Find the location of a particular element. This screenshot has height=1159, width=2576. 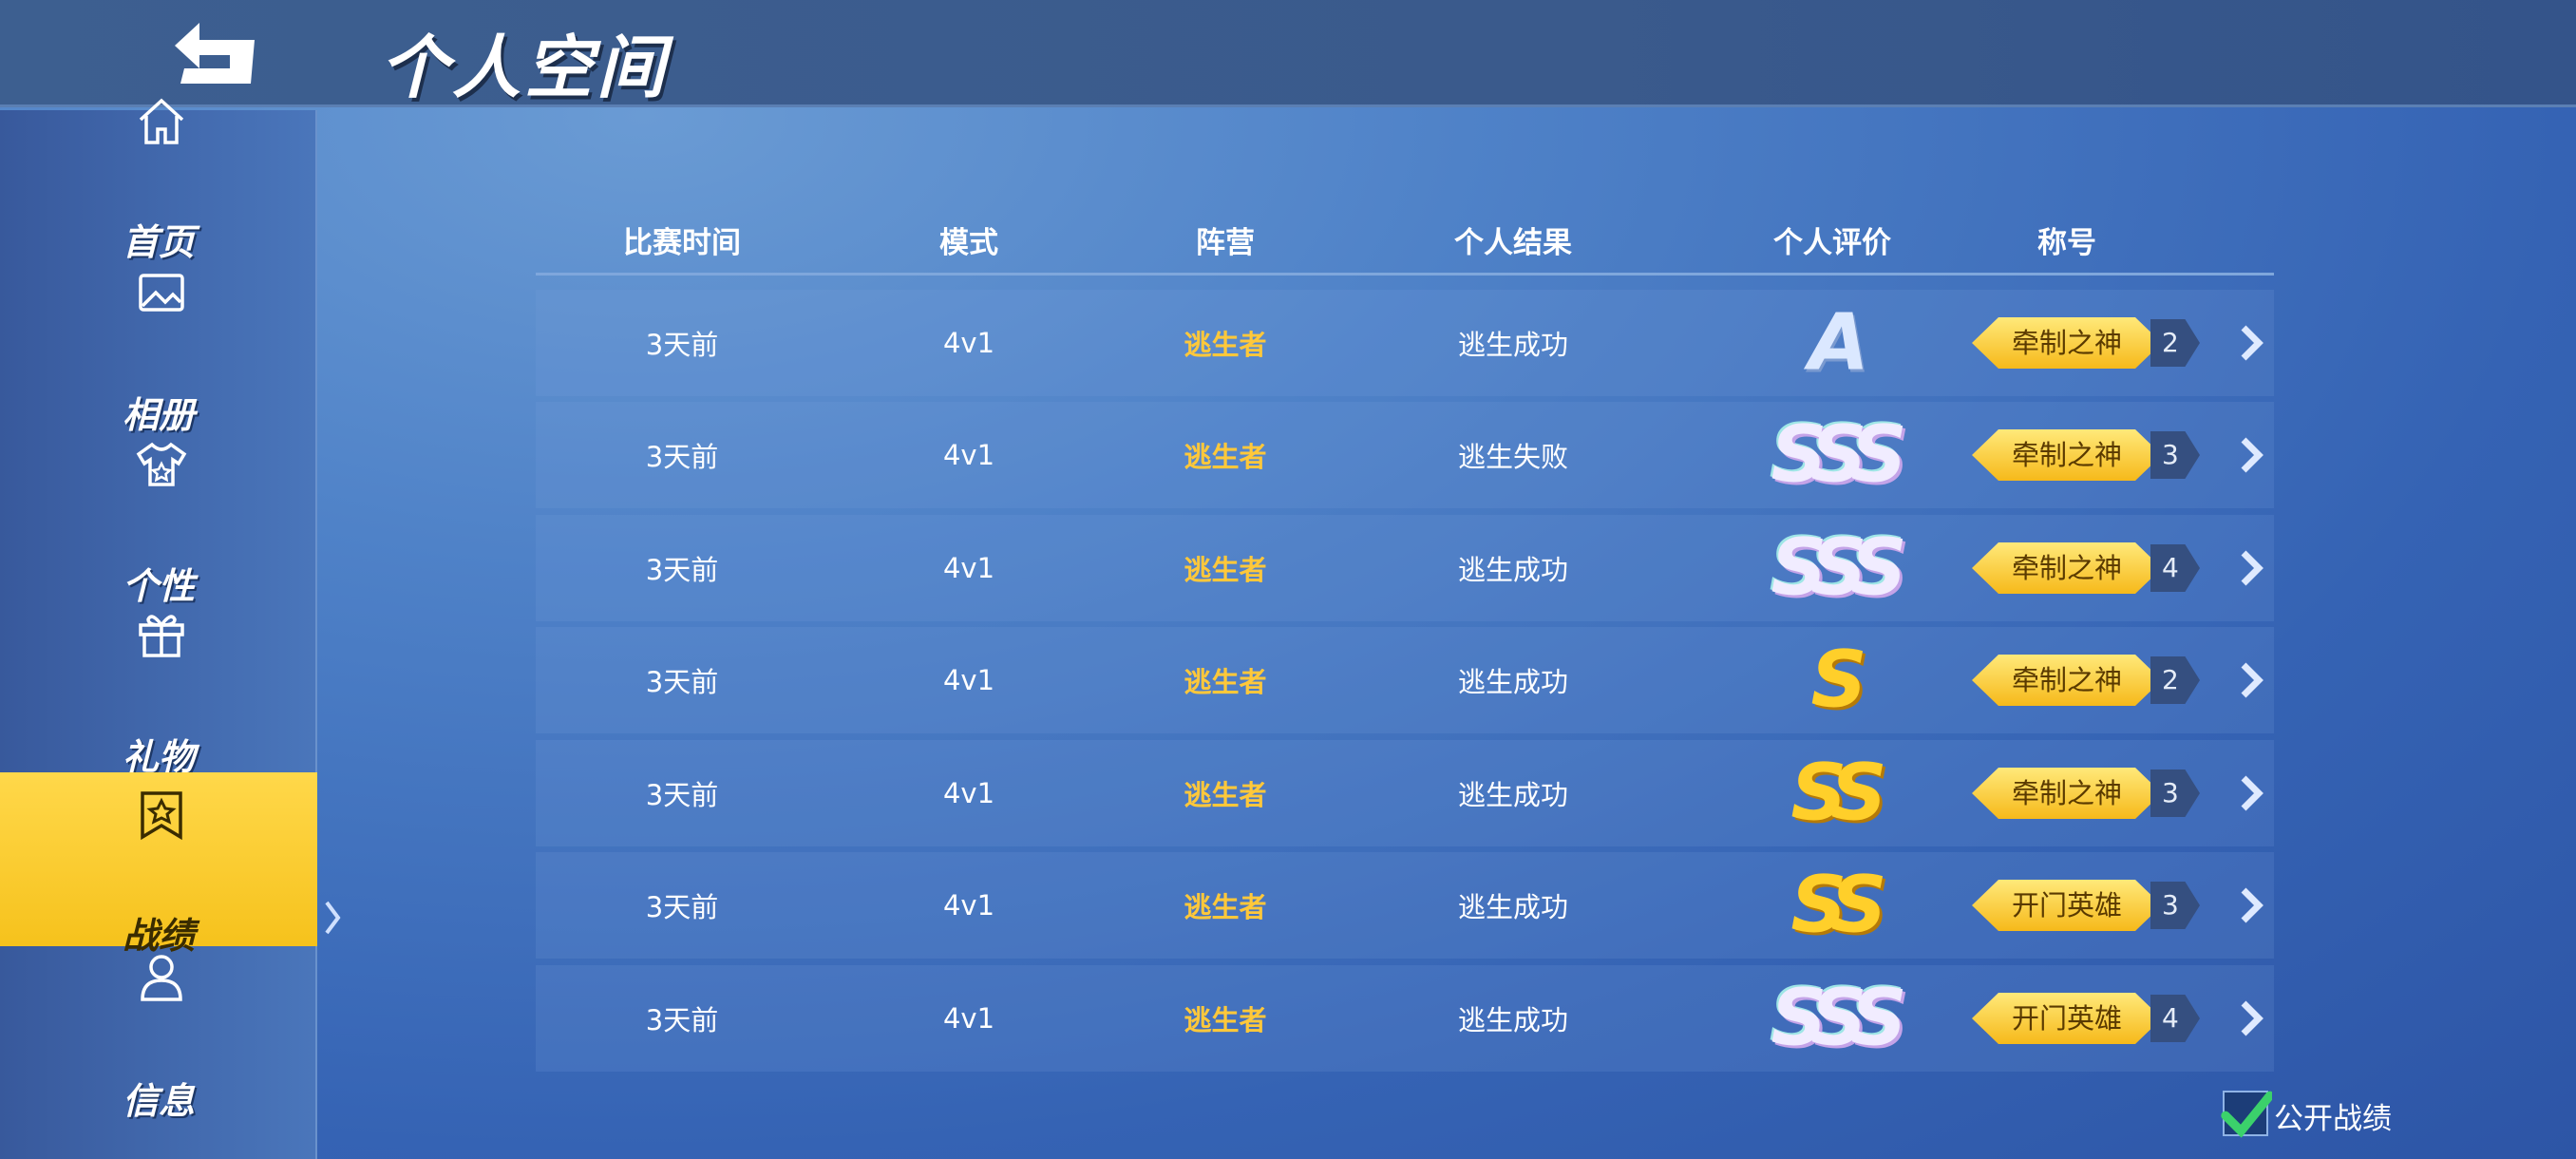

page-title: 个人空间 is located at coordinates (525, 67).